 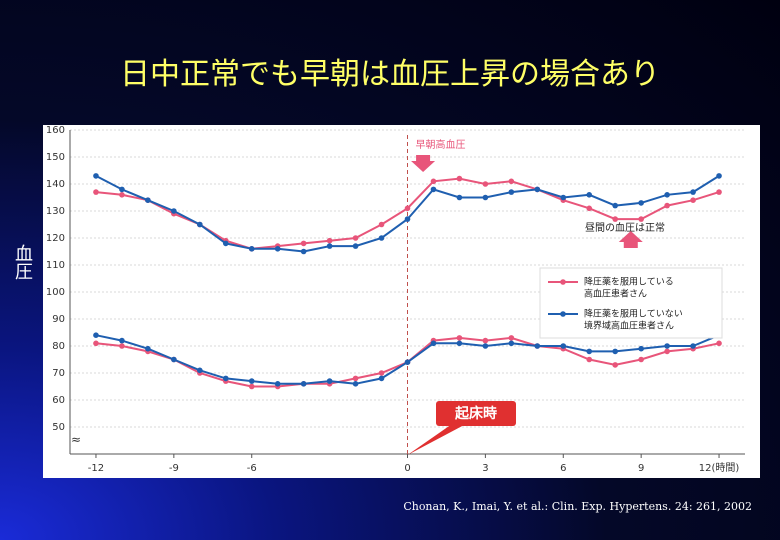 I want to click on y-tick-label: 70, so click(x=58, y=373).